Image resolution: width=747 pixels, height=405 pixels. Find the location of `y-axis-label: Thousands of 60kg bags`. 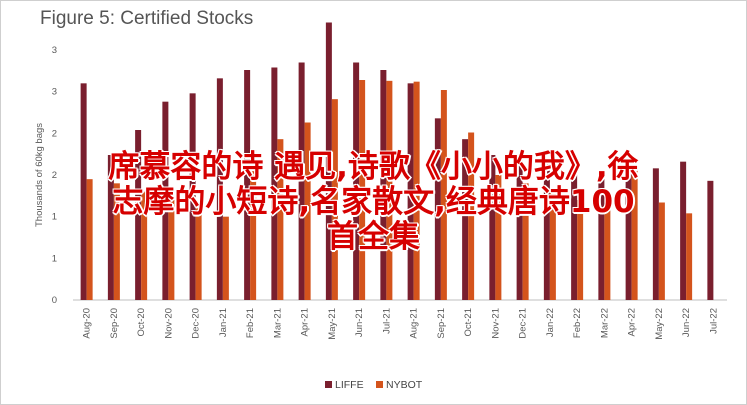

y-axis-label: Thousands of 60kg bags is located at coordinates (39, 175).